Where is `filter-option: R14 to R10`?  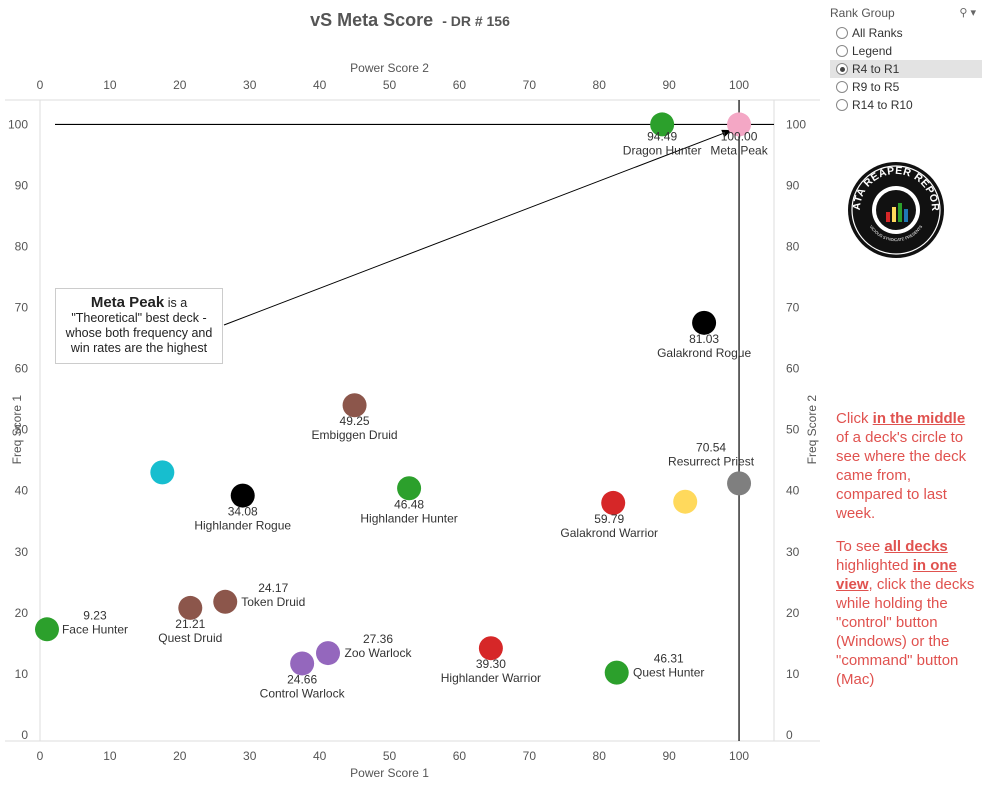 filter-option: R14 to R10 is located at coordinates (906, 105).